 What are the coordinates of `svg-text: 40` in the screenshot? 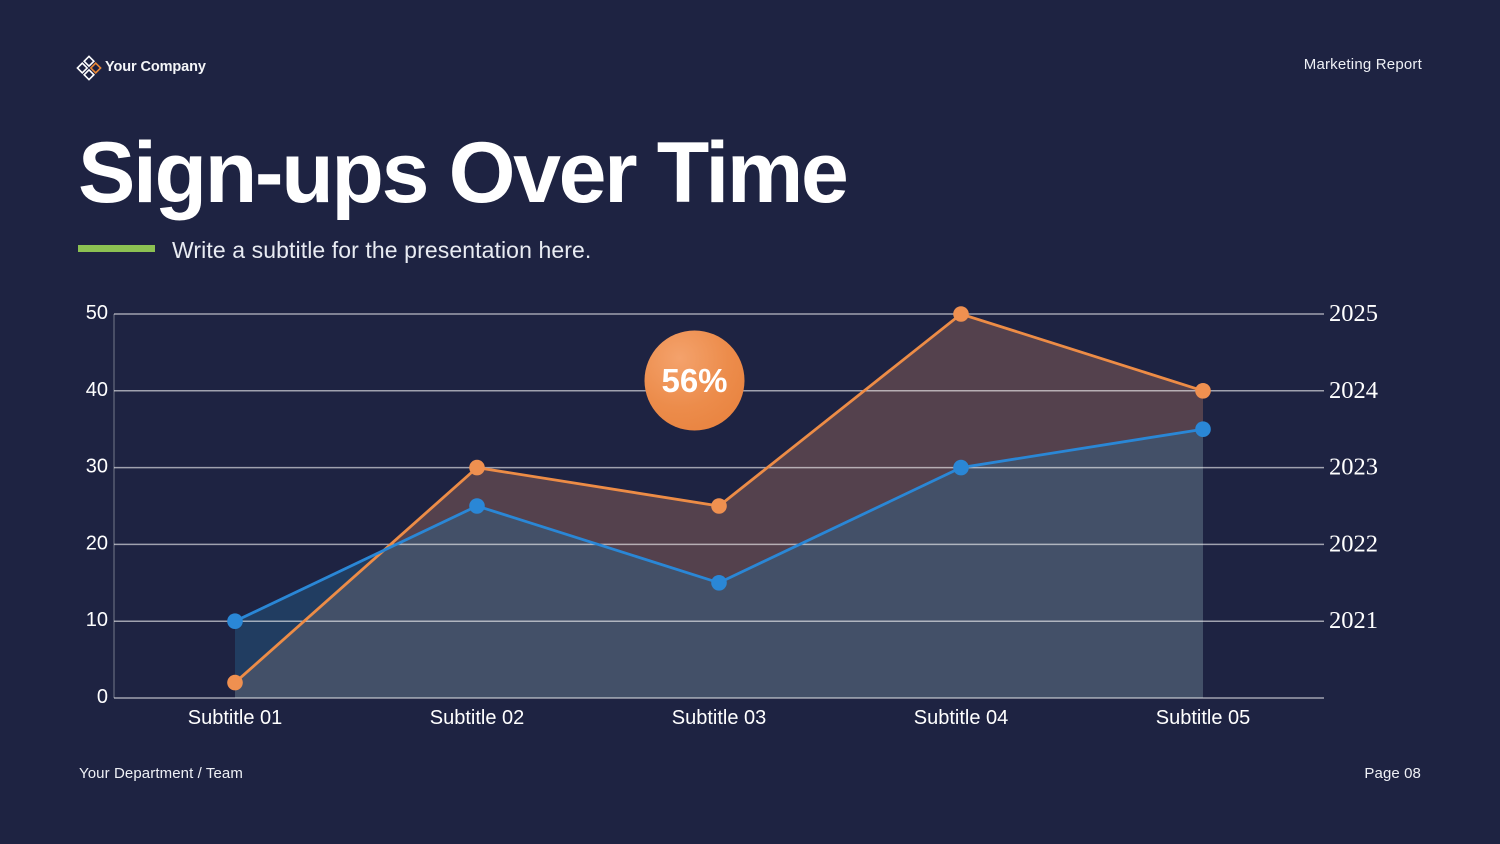 It's located at (97, 390).